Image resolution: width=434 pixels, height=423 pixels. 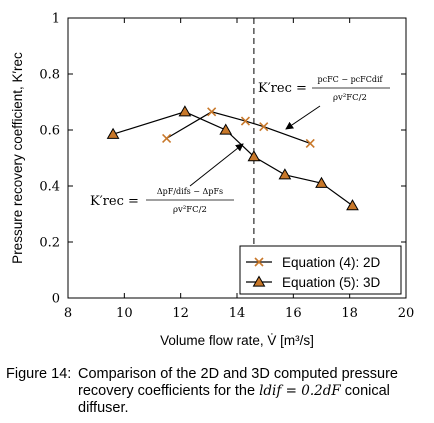 I want to click on legend-3d-triangle-marker, so click(x=259, y=281).